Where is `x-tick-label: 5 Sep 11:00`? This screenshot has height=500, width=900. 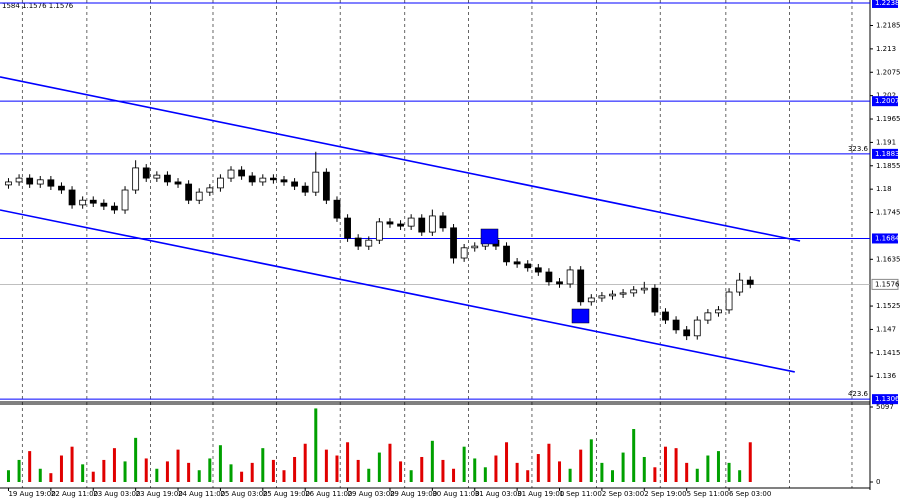 x-tick-label: 5 Sep 11:00 is located at coordinates (708, 494).